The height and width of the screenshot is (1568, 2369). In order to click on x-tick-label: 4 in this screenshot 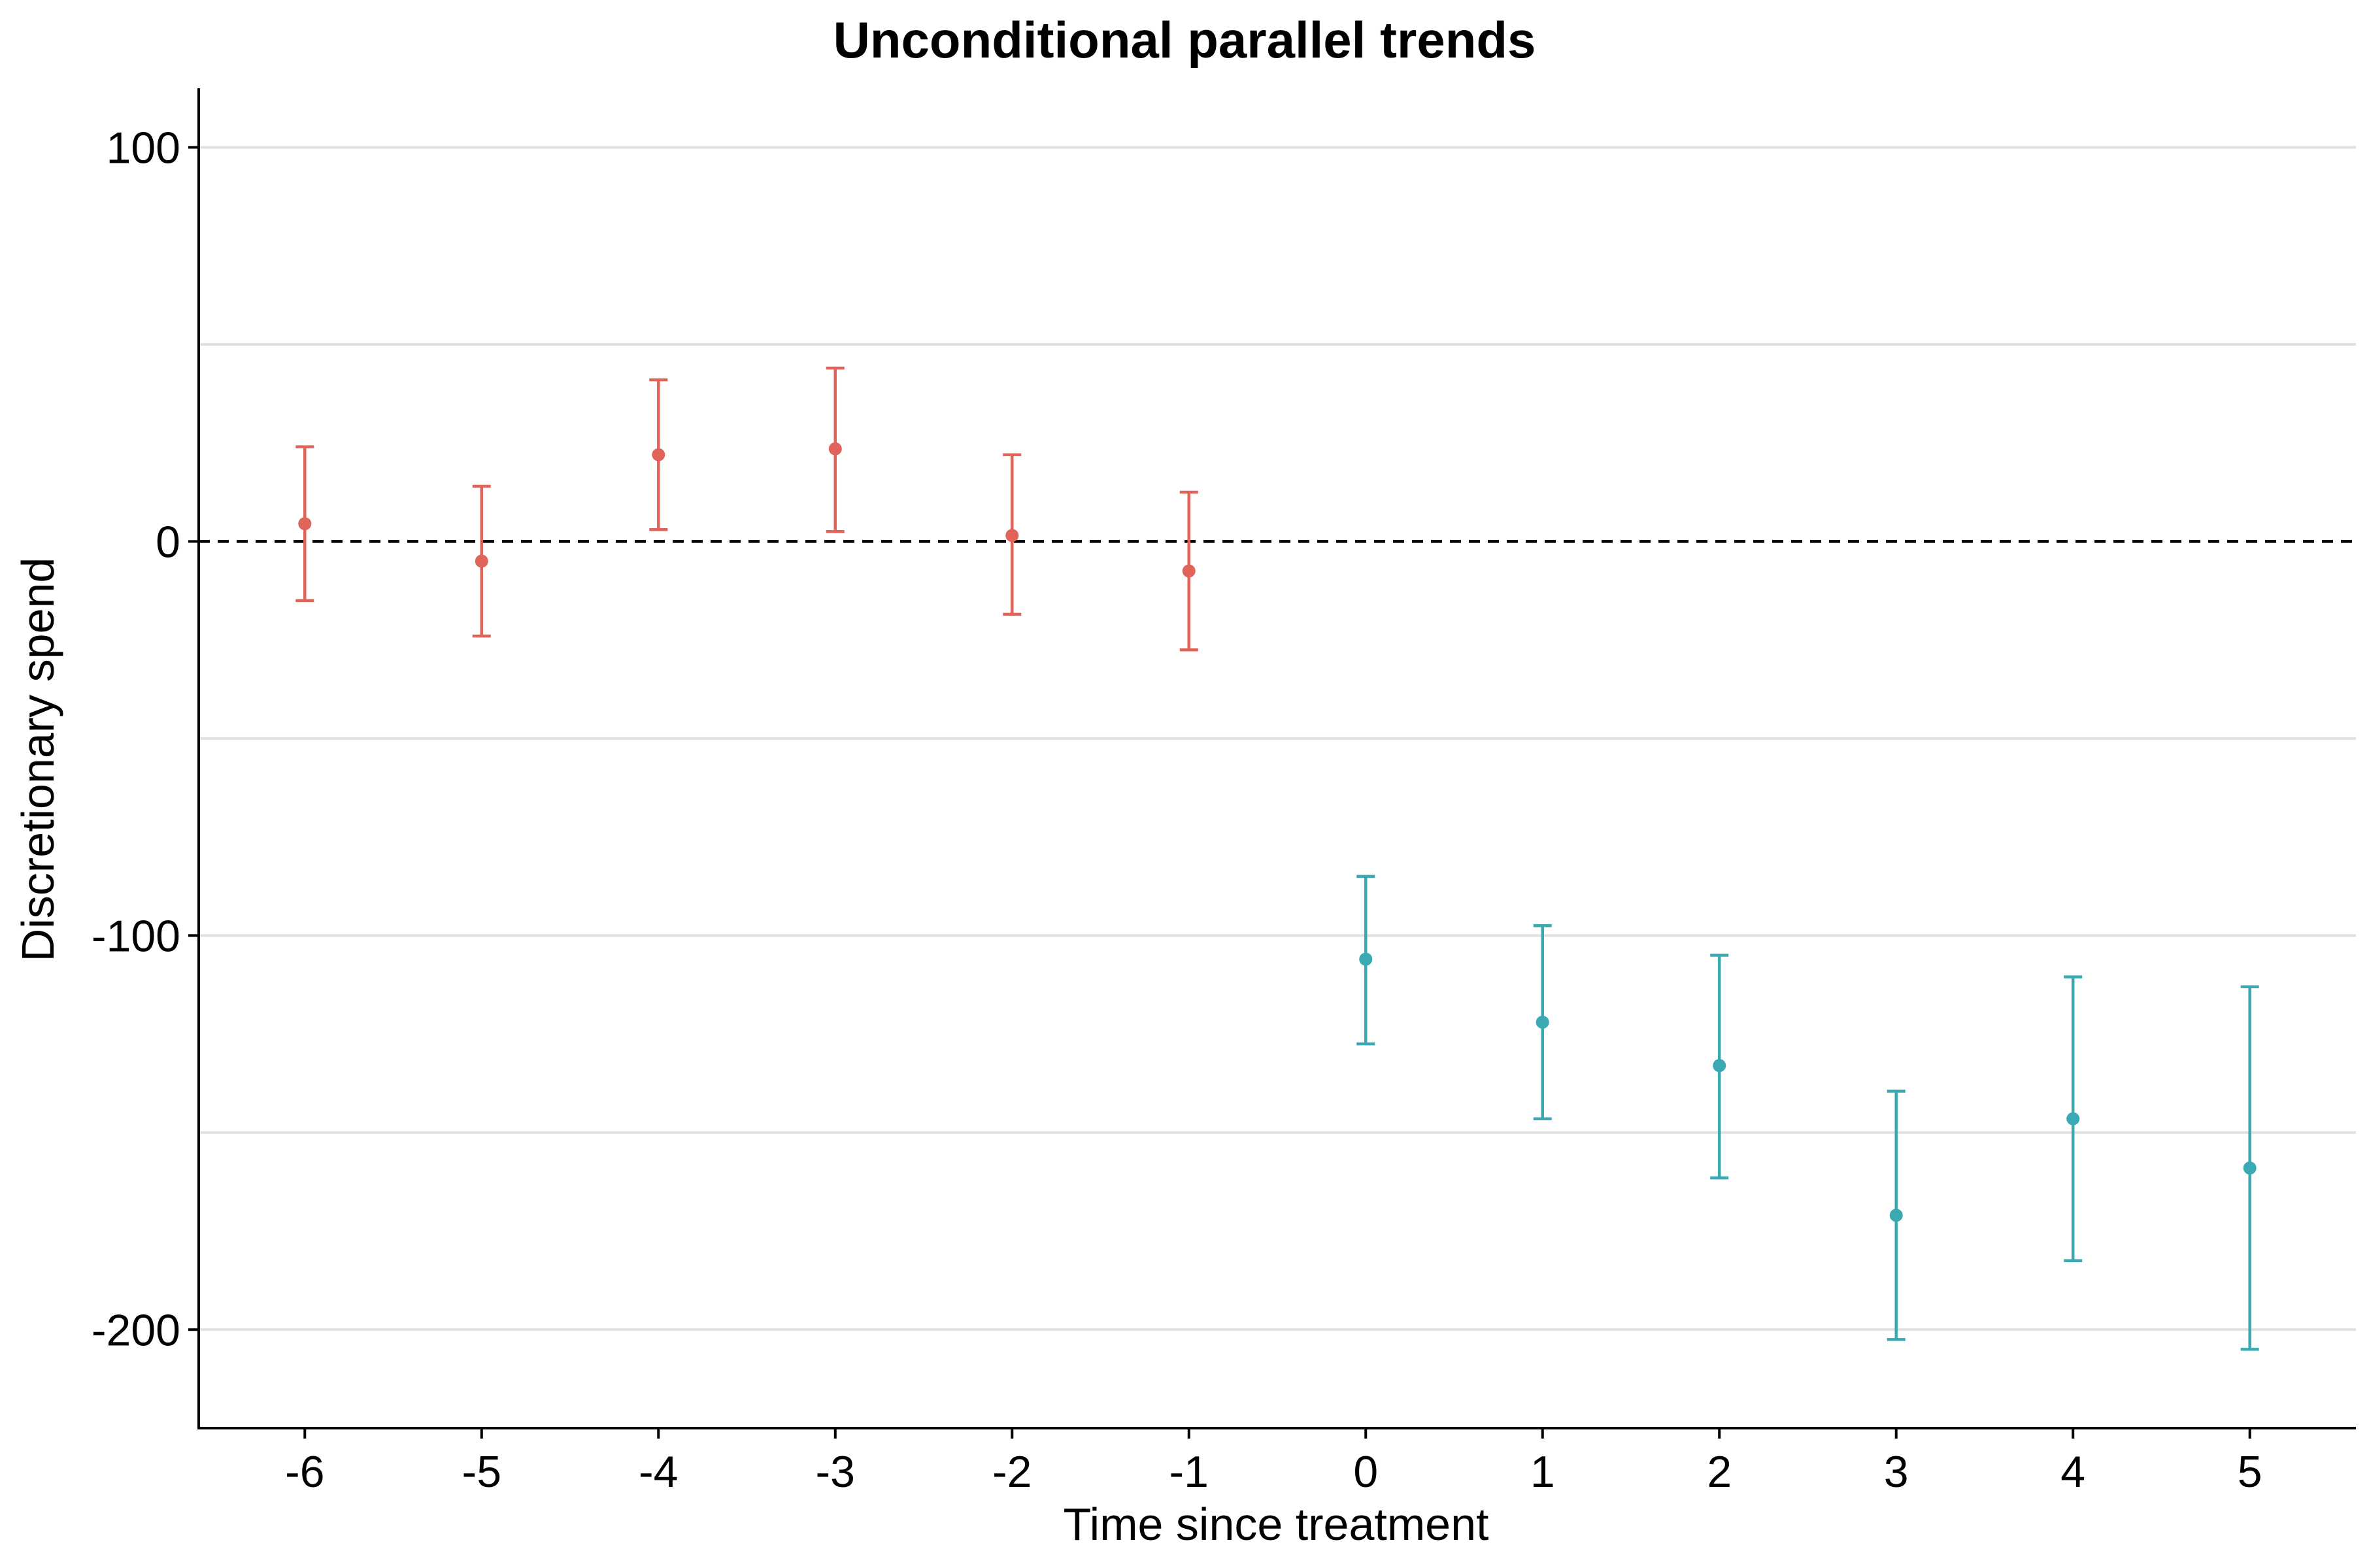, I will do `click(2072, 1472)`.